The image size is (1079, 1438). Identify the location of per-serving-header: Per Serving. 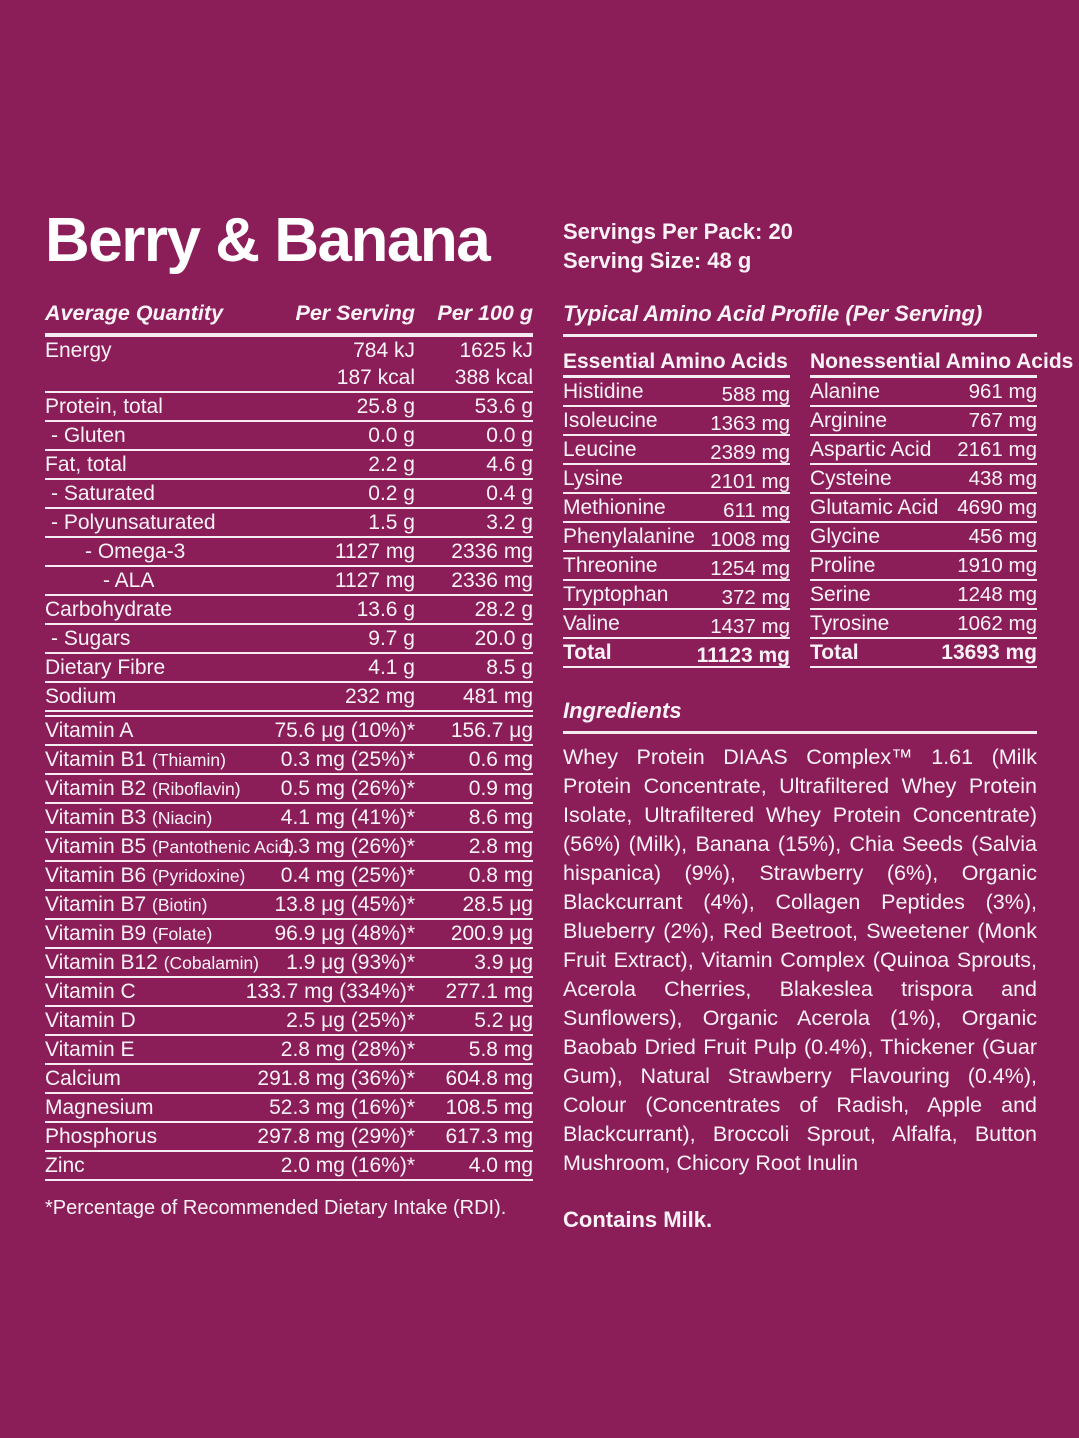
(355, 313).